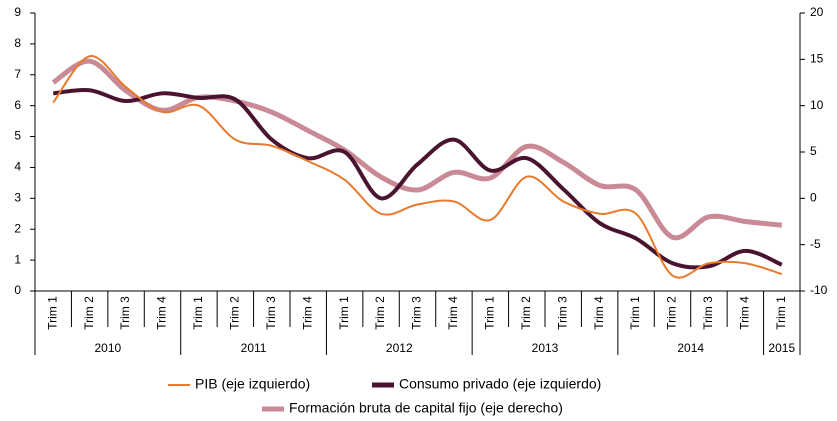 The image size is (837, 421). What do you see at coordinates (17, 198) in the screenshot?
I see `y-tick-label: 3` at bounding box center [17, 198].